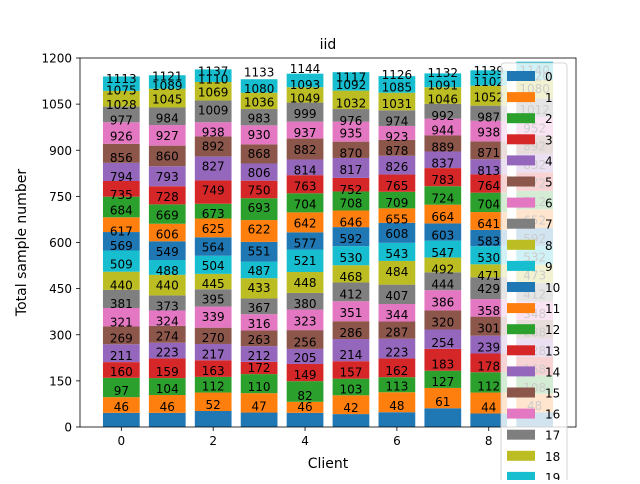  I want to click on bar-label-client-6-class-11: 709, so click(396, 203).